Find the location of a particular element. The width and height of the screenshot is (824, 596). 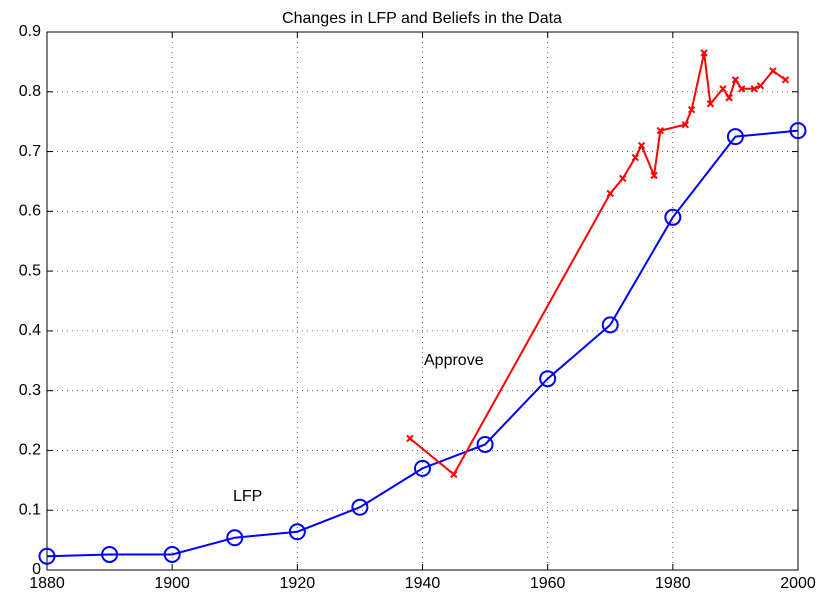

x-tick-label: 2000 is located at coordinates (798, 583).